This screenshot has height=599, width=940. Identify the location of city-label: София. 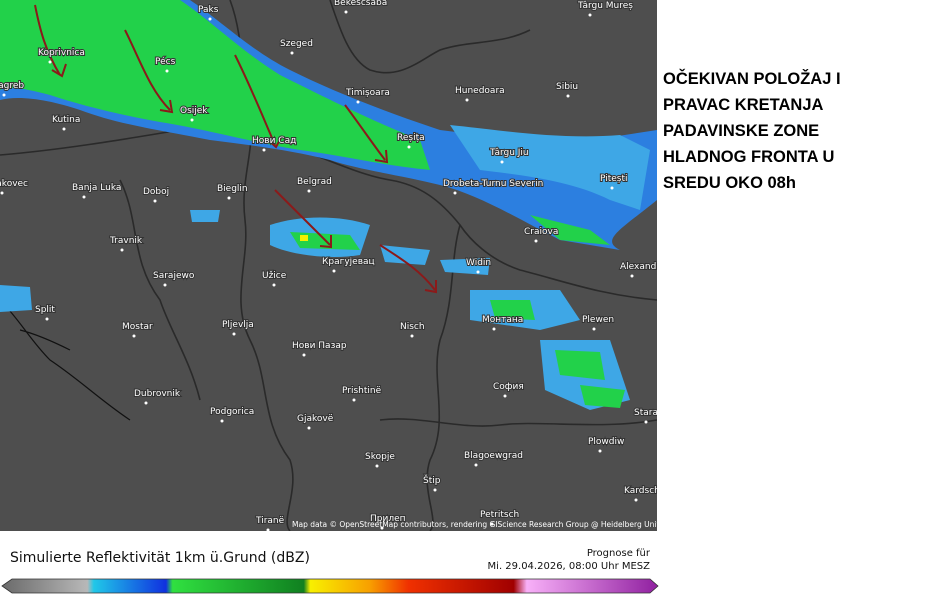
(508, 387).